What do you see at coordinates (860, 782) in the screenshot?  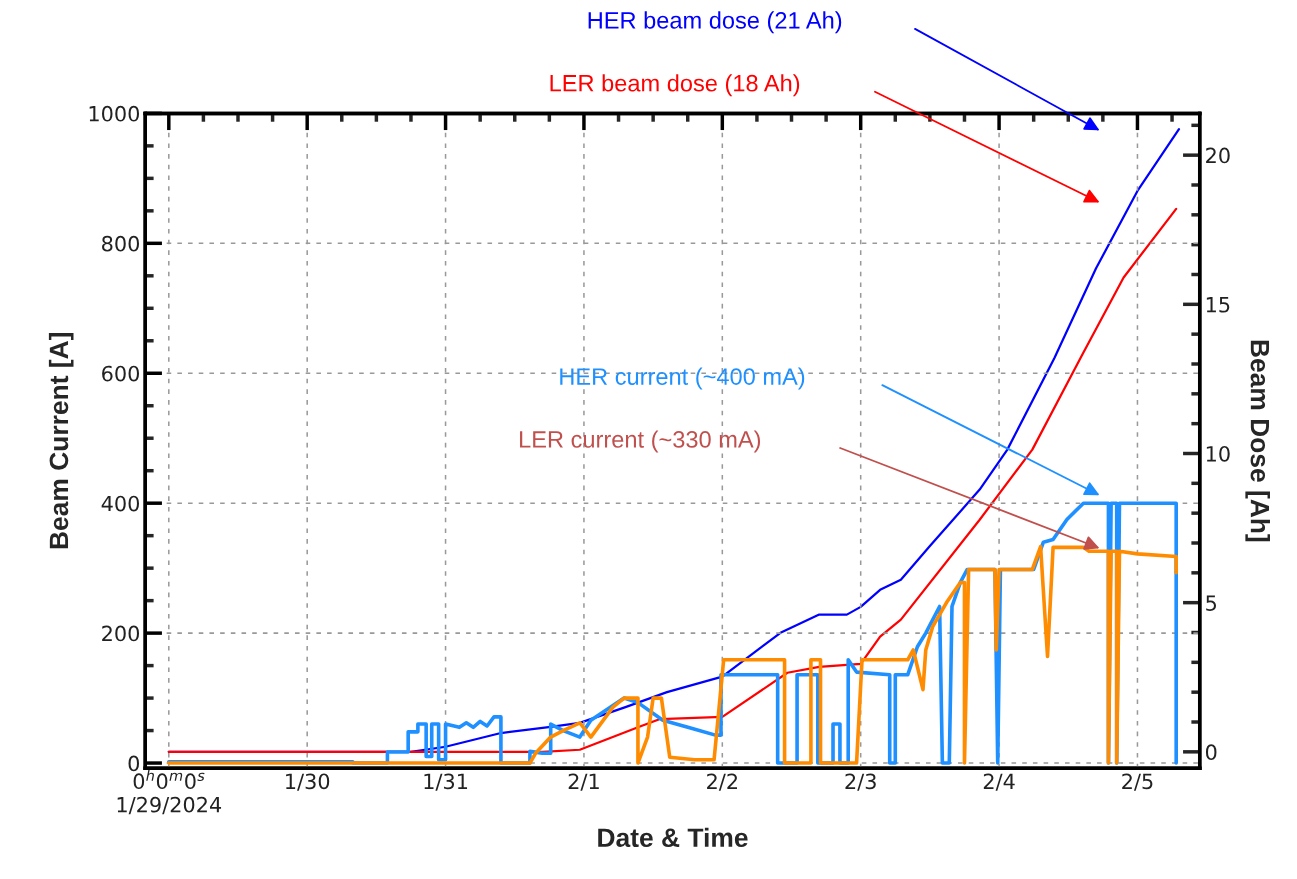 I see `x-tick-label: 2/3` at bounding box center [860, 782].